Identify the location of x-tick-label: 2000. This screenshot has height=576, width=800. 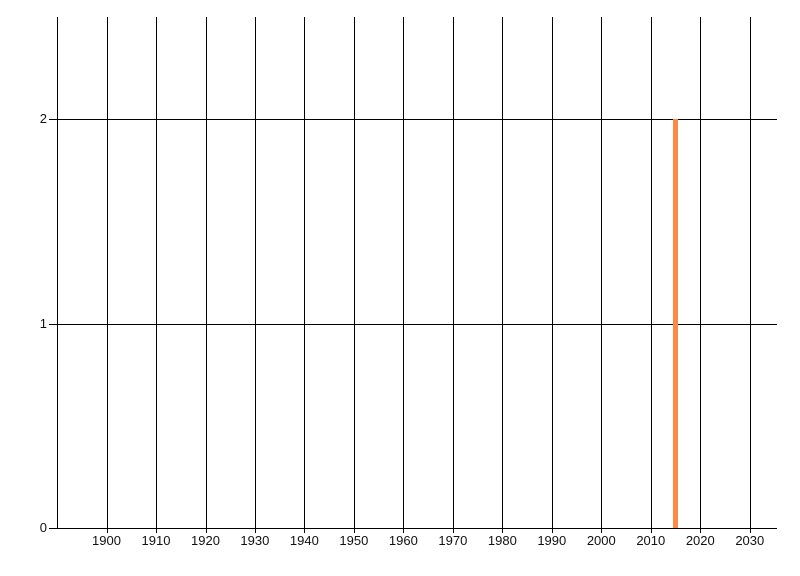
(601, 540).